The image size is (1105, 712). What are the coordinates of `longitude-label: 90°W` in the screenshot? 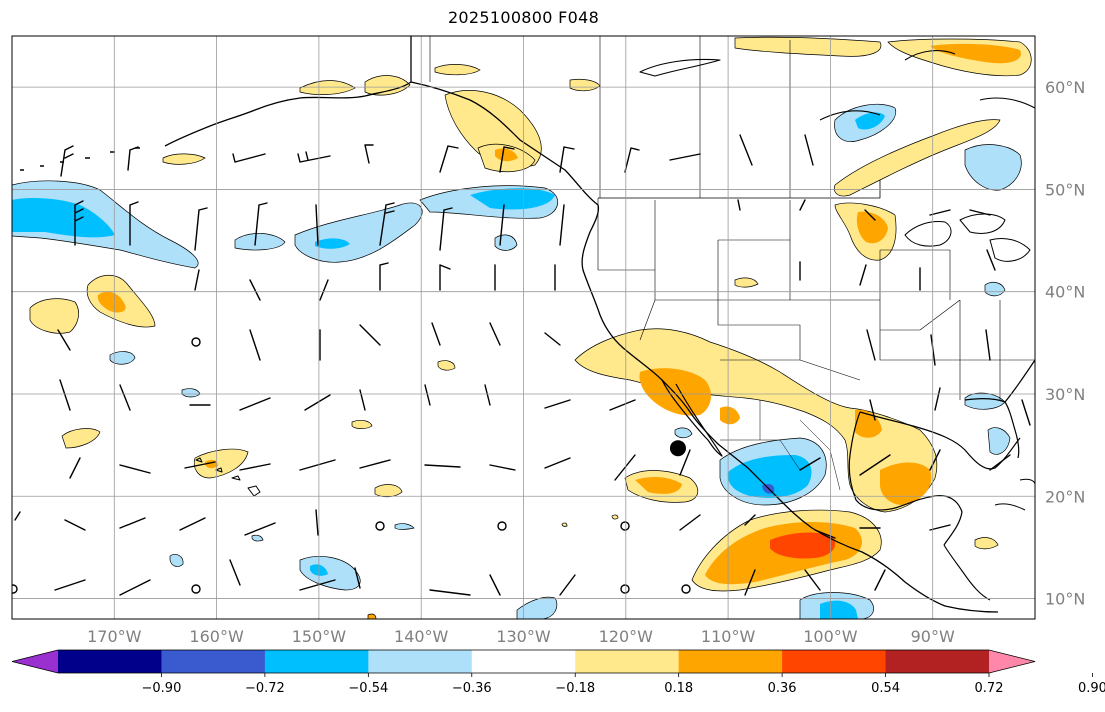 It's located at (933, 636).